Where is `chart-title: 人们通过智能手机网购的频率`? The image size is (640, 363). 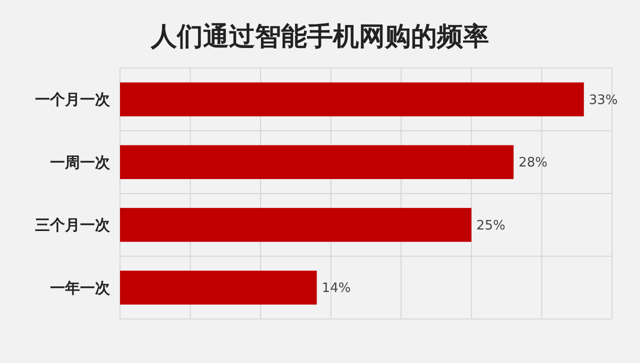 chart-title: 人们通过智能手机网购的频率 is located at coordinates (319, 37).